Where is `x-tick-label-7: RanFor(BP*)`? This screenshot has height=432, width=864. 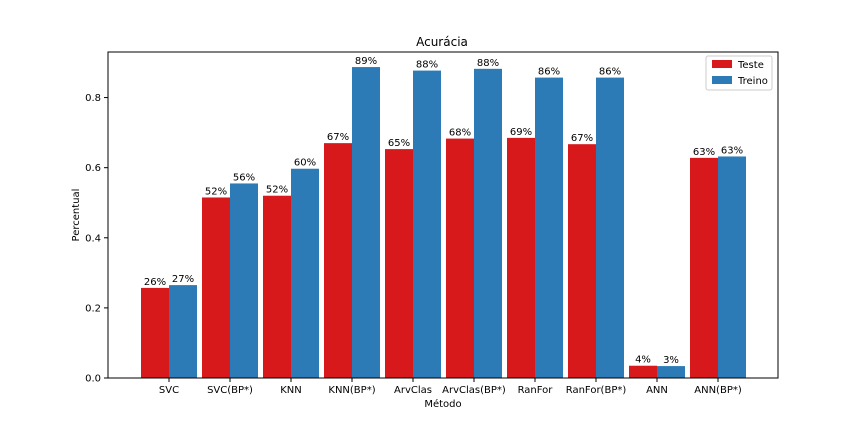 x-tick-label-7: RanFor(BP*) is located at coordinates (596, 390).